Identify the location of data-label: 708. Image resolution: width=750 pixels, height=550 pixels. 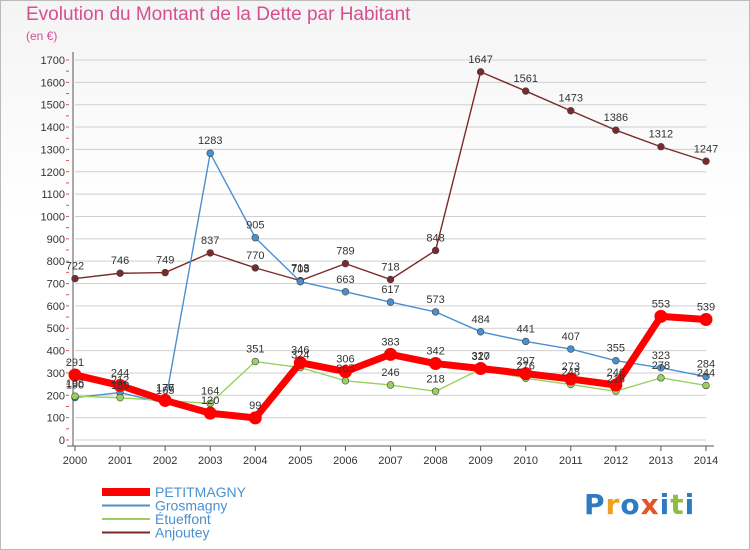
(300, 270).